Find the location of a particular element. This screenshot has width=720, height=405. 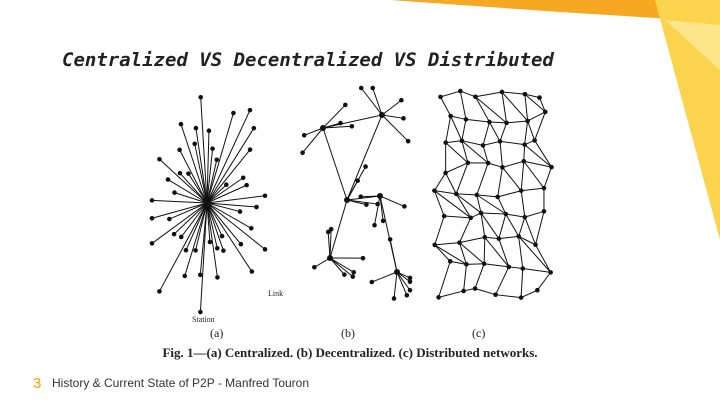

panel-label: (b) is located at coordinates (348, 333).